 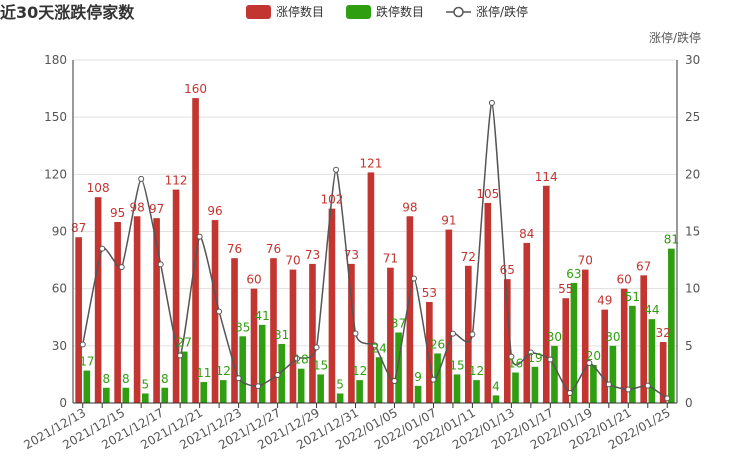 What do you see at coordinates (526, 234) in the screenshot?
I see `data-label-up: 84` at bounding box center [526, 234].